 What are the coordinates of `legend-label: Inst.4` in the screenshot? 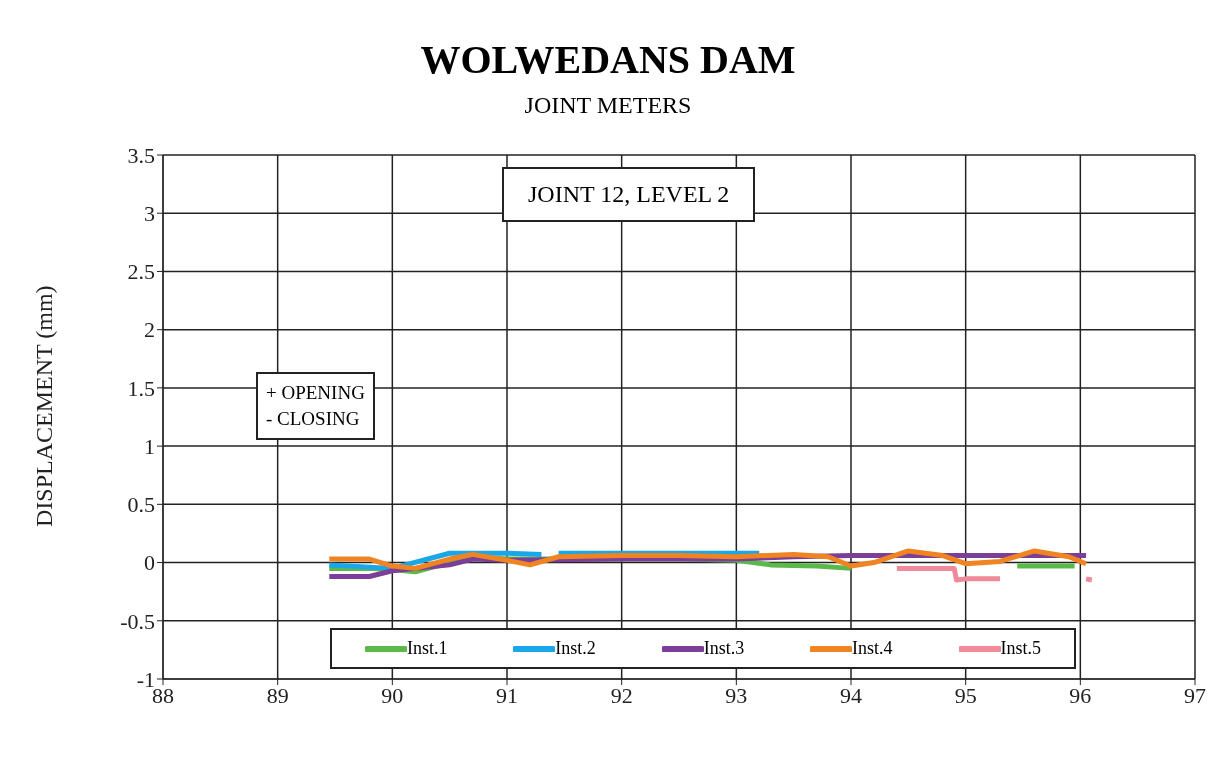 It's located at (872, 648).